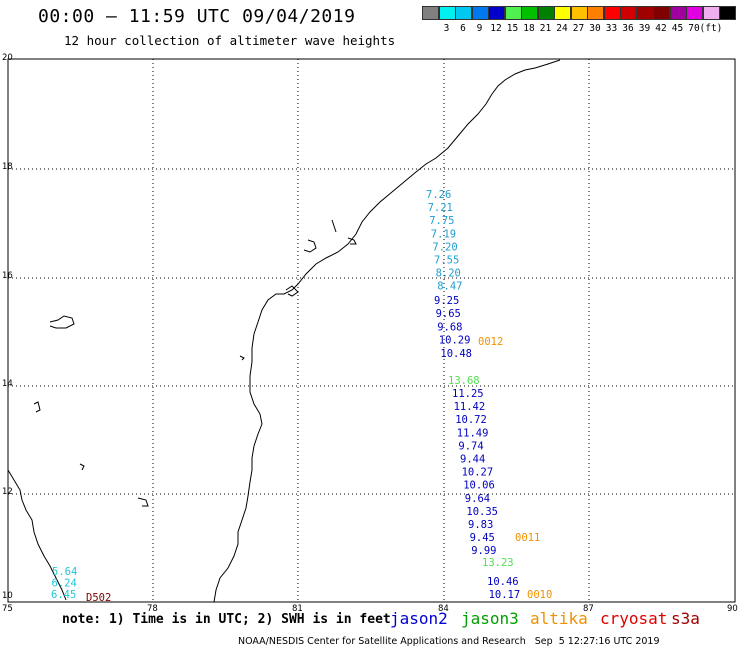  Describe the element at coordinates (472, 460) in the screenshot. I see `wave-height-label: 9.44` at that location.